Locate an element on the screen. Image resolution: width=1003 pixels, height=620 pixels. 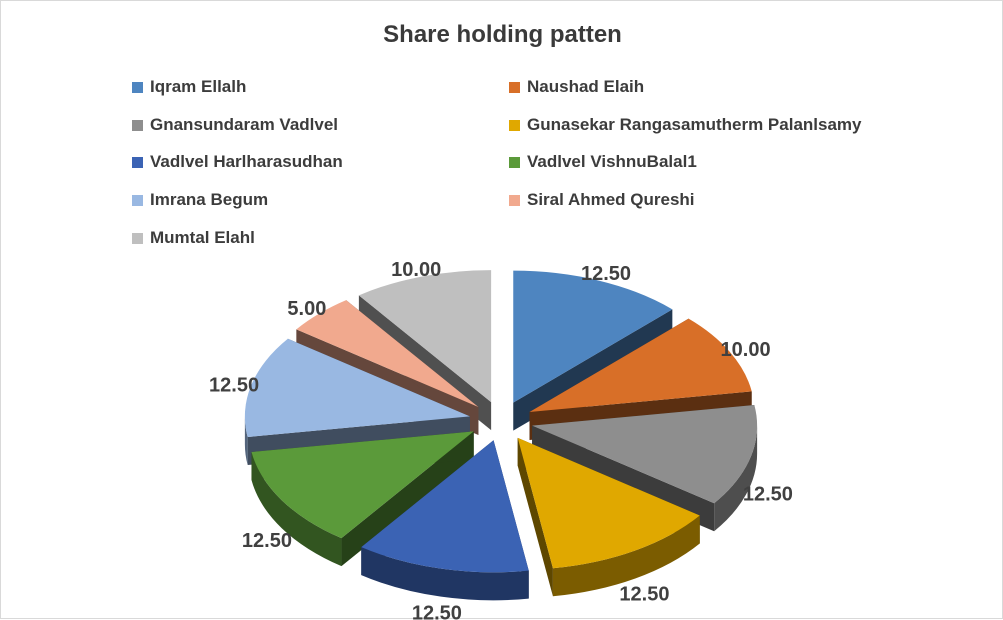
legend-label: Gunasekar Rangasamutherm Palanlsamy is located at coordinates (694, 124).